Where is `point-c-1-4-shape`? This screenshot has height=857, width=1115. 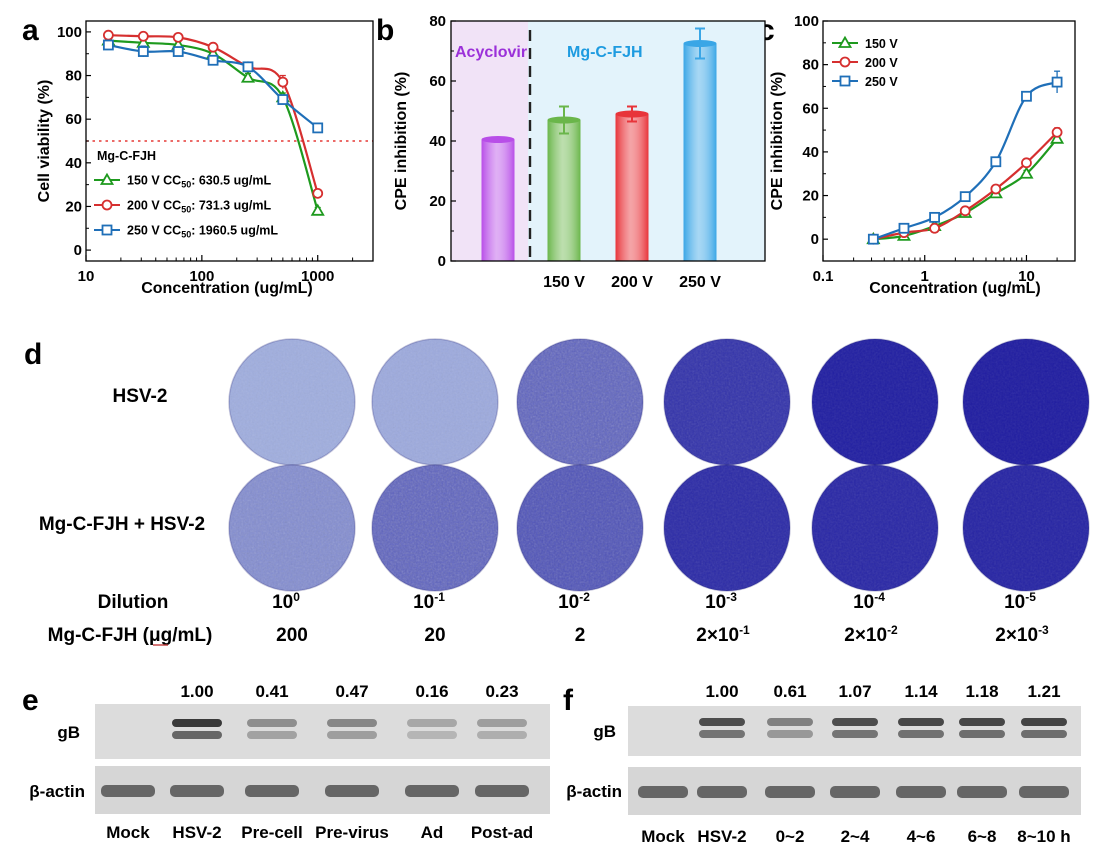
point-c-1-4-shape is located at coordinates (996, 189).